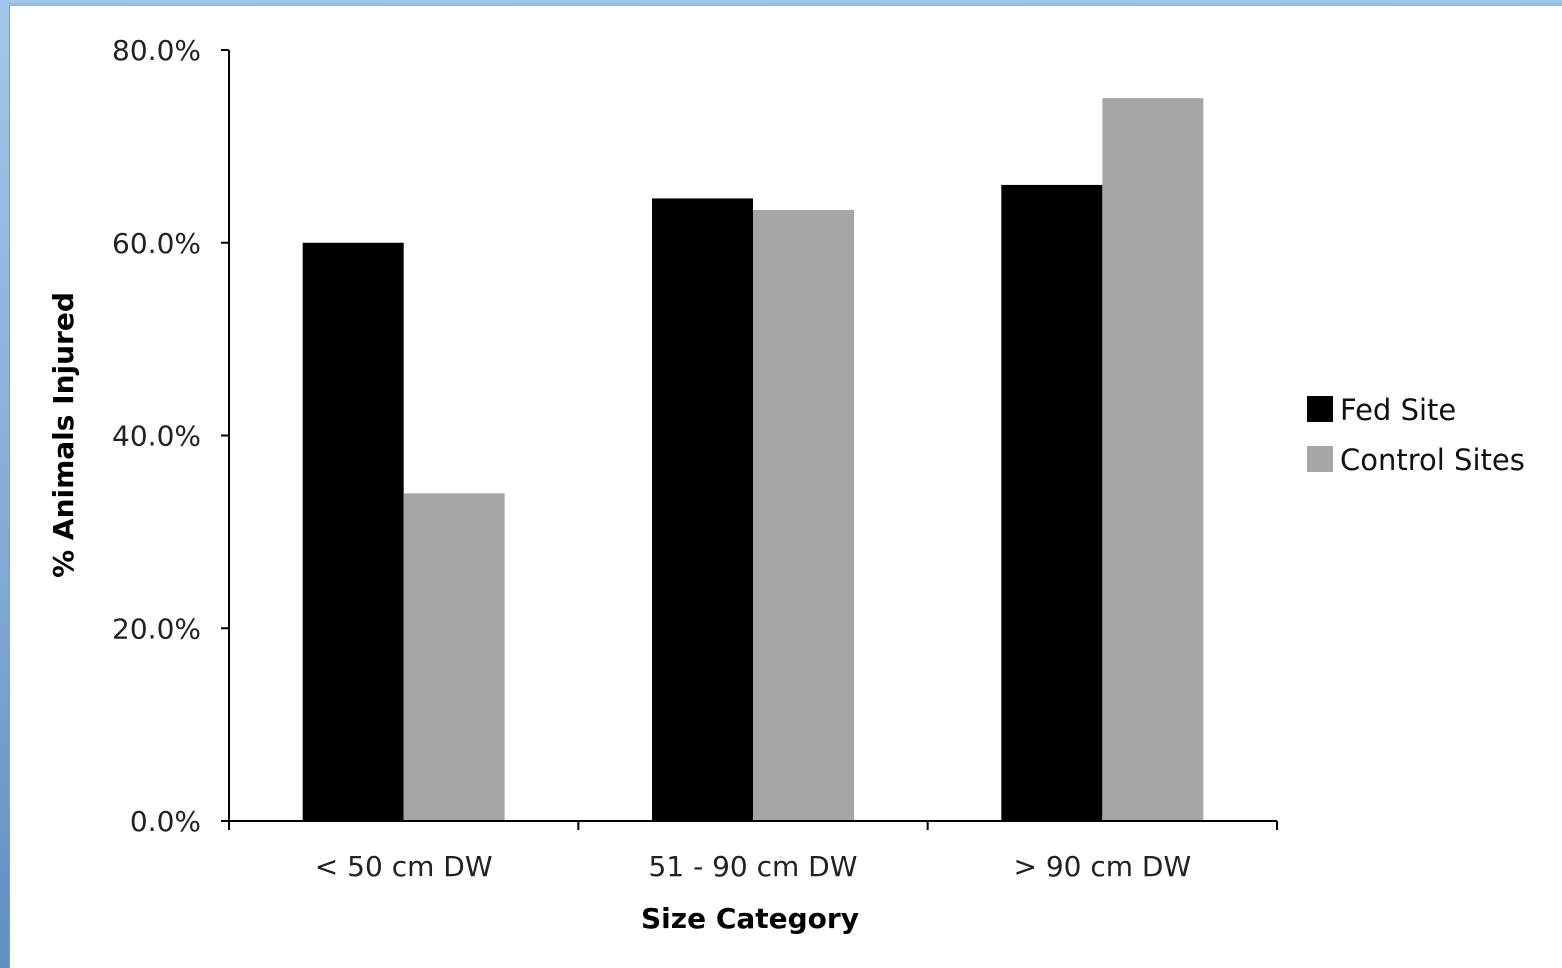 Image resolution: width=1562 pixels, height=968 pixels. What do you see at coordinates (63, 435) in the screenshot?
I see `y-axis-title: % Animals Injured` at bounding box center [63, 435].